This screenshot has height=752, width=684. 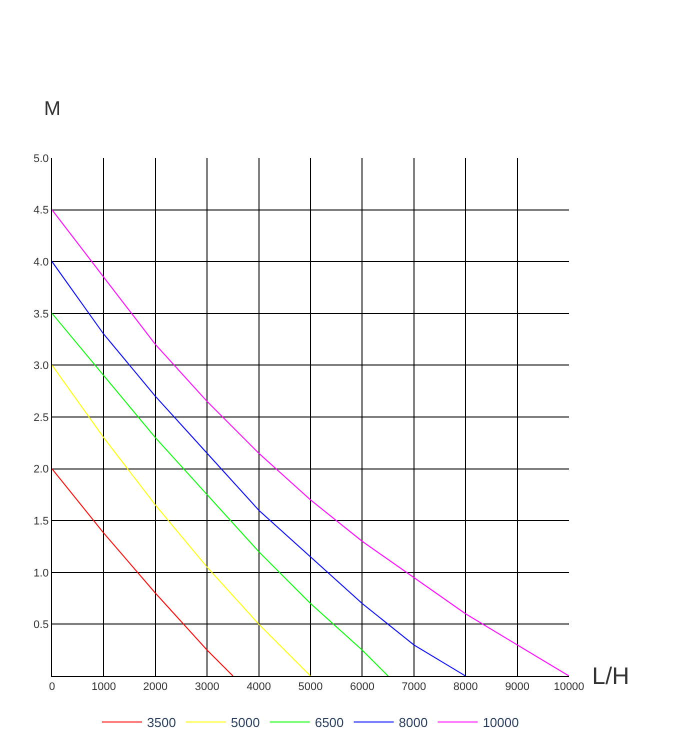 I want to click on y-tick-label: 2.0, so click(x=41, y=470).